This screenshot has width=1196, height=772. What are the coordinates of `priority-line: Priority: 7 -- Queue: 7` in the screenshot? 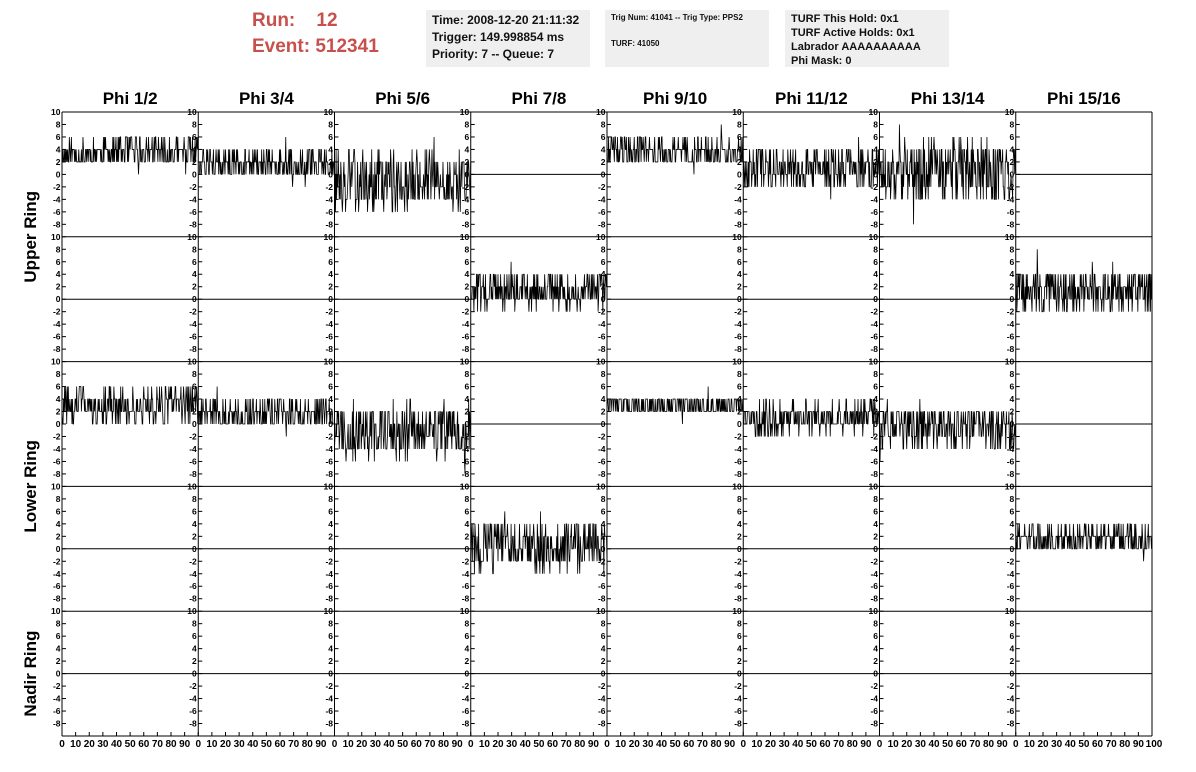 It's located at (493, 54).